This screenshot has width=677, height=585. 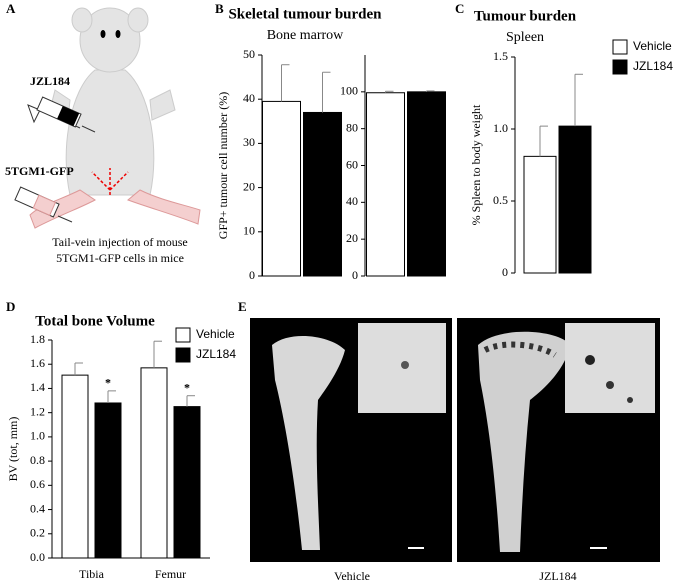 What do you see at coordinates (37, 557) in the screenshot?
I see `y-tick-label: 0.0` at bounding box center [37, 557].